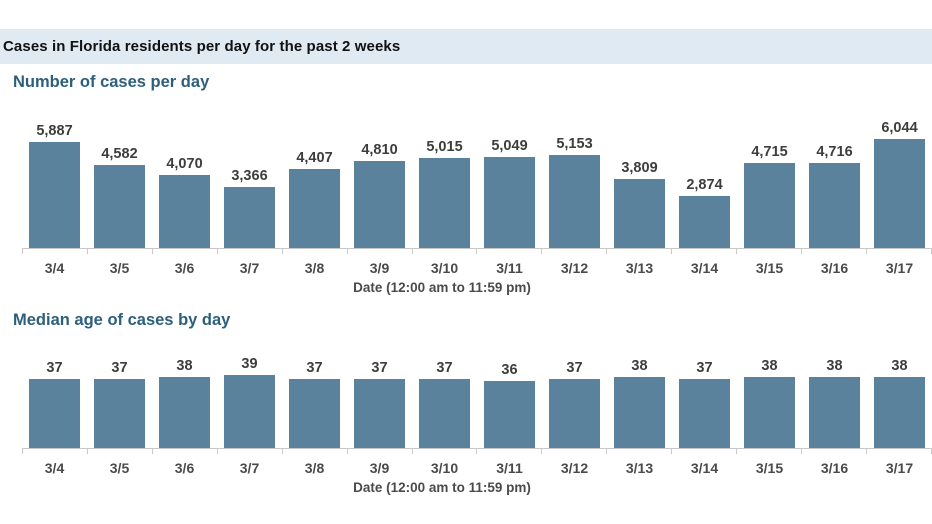 This screenshot has width=932, height=524. Describe the element at coordinates (184, 163) in the screenshot. I see `bar-value-label: 4,070` at that location.